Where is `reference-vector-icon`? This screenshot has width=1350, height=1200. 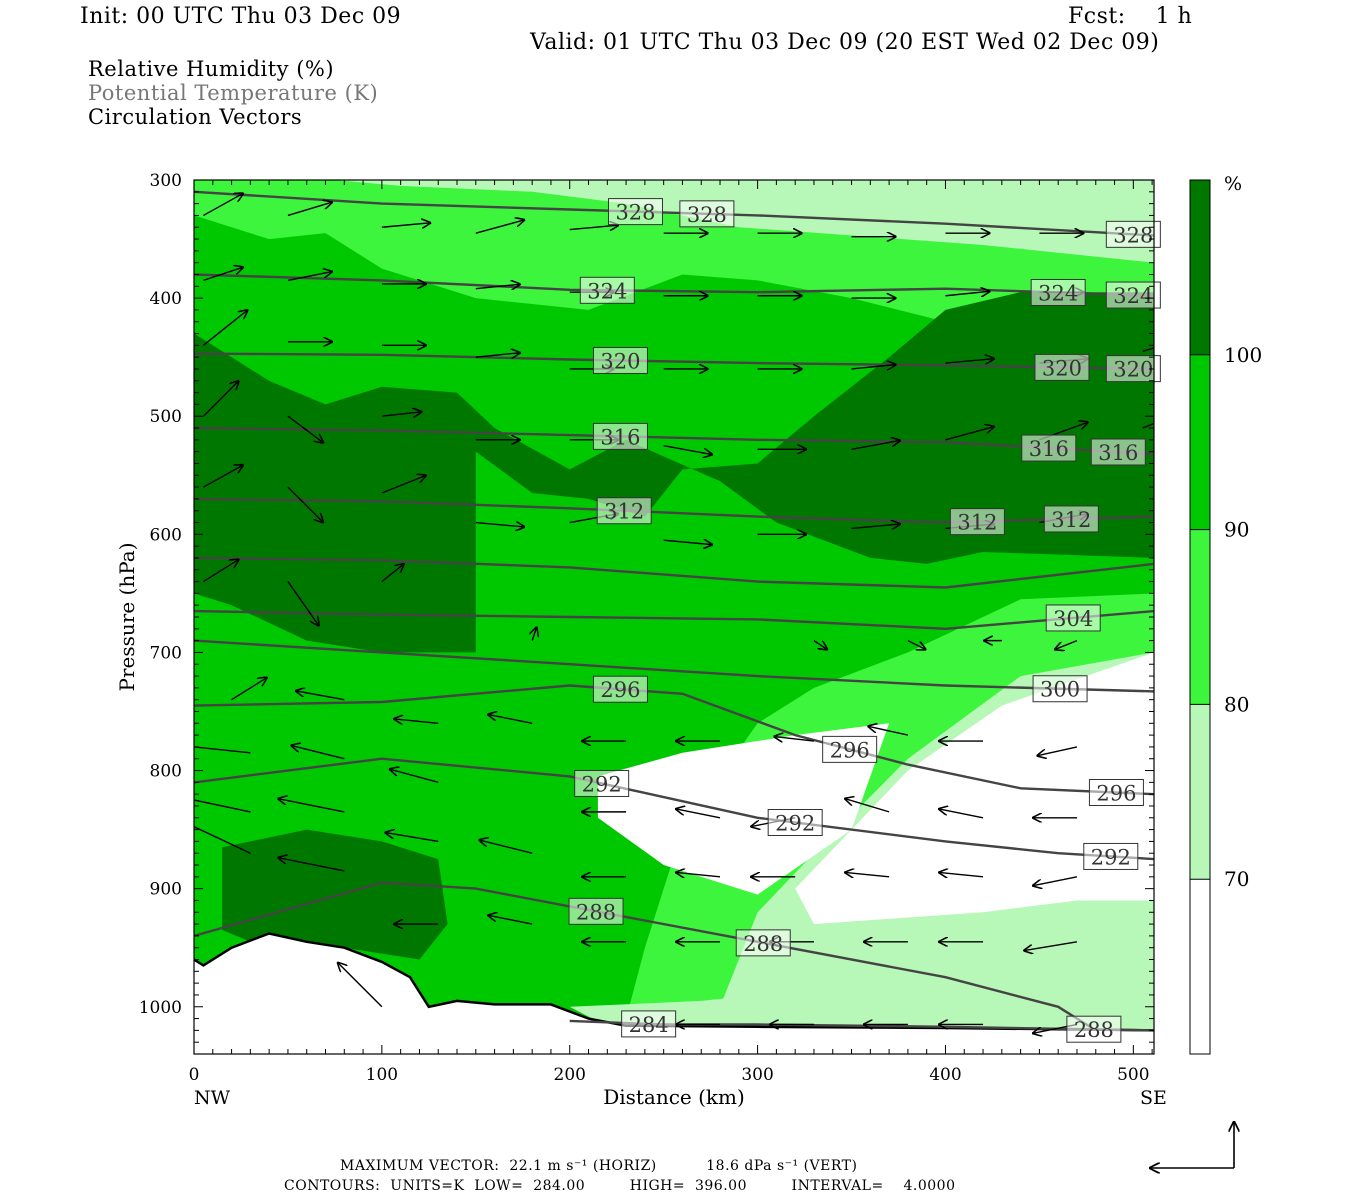 reference-vector-icon is located at coordinates (1192, 1145).